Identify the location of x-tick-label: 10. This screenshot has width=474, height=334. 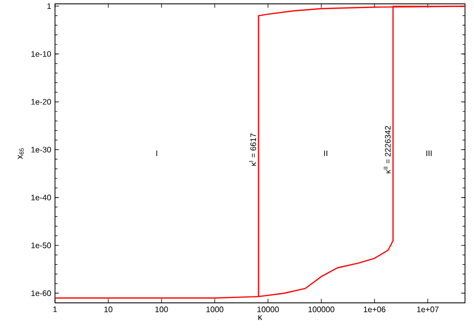
(108, 309).